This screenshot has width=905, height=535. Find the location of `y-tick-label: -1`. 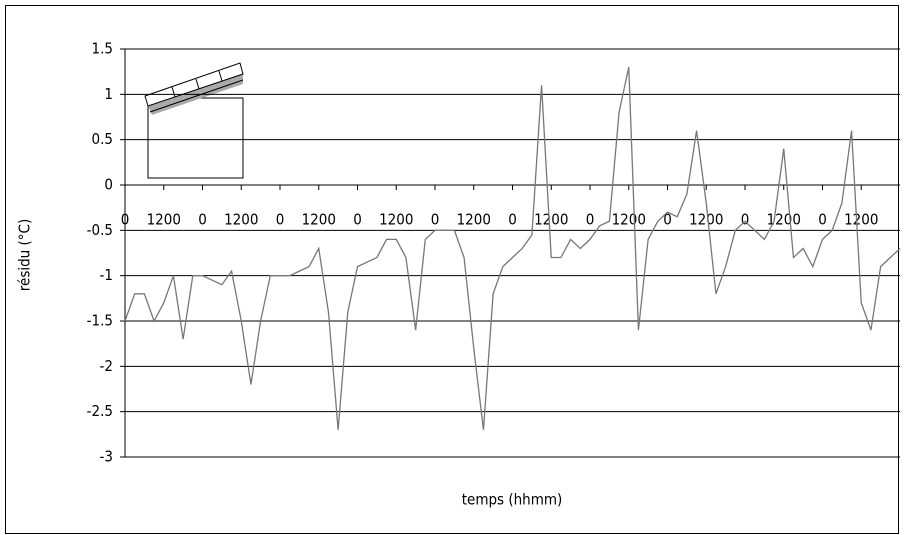

y-tick-label: -1 is located at coordinates (106, 275).